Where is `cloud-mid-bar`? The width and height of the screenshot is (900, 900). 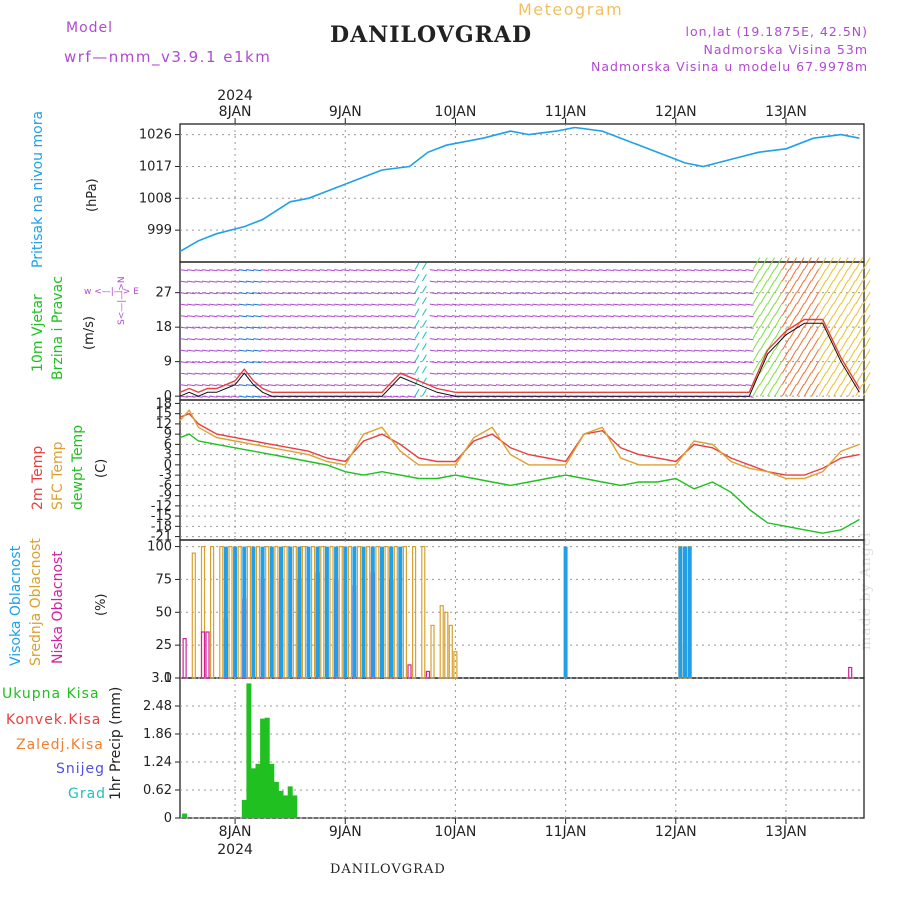
cloud-mid-bar is located at coordinates (303, 612).